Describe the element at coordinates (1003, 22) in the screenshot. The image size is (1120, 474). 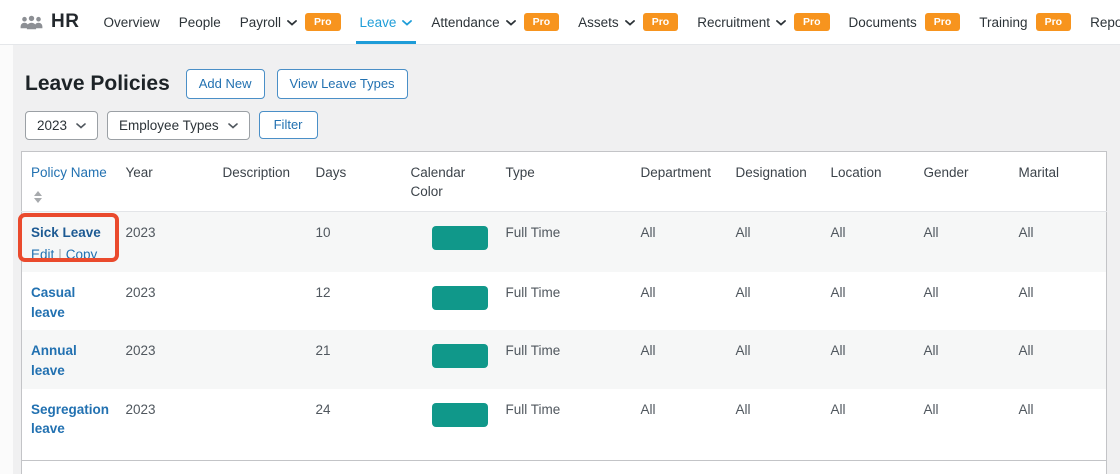
I see `nav-label: Training` at that location.